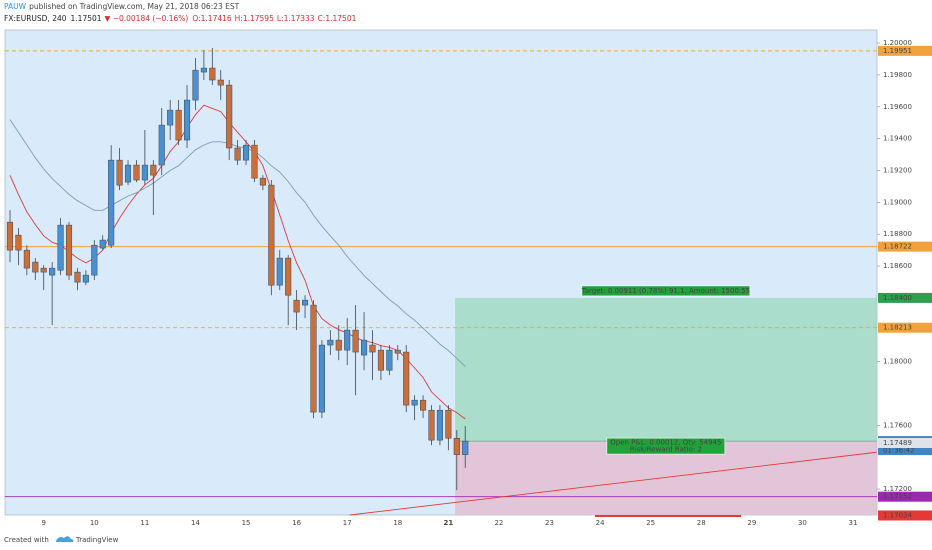 The height and width of the screenshot is (550, 932). Describe the element at coordinates (897, 443) in the screenshot. I see `bid-label: 1.17489` at that location.